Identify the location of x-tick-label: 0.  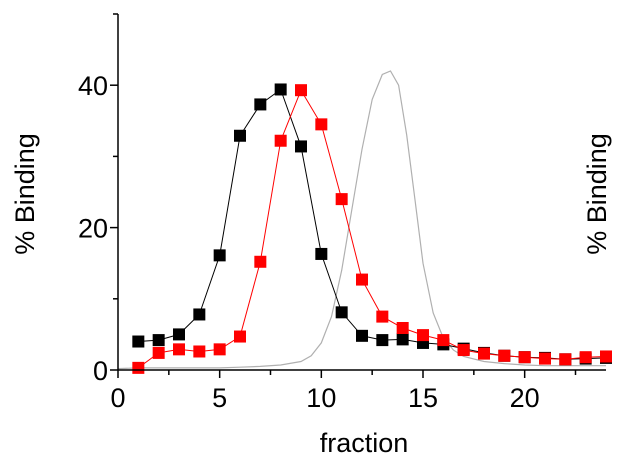
(117, 398).